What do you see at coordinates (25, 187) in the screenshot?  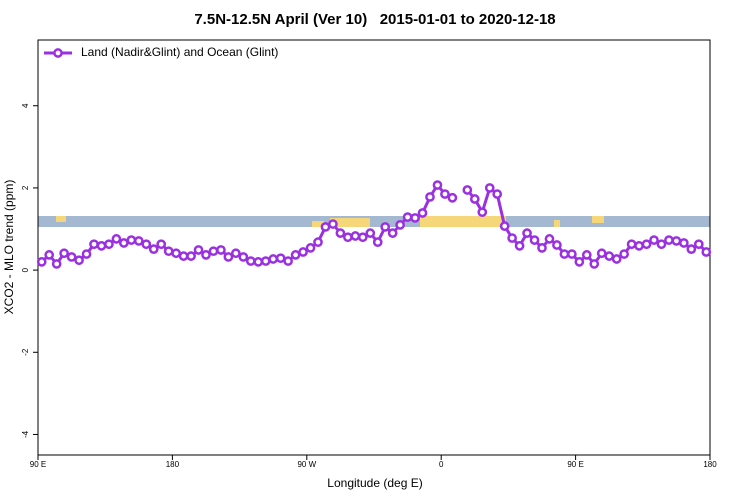 I see `y-tick-label: 2` at bounding box center [25, 187].